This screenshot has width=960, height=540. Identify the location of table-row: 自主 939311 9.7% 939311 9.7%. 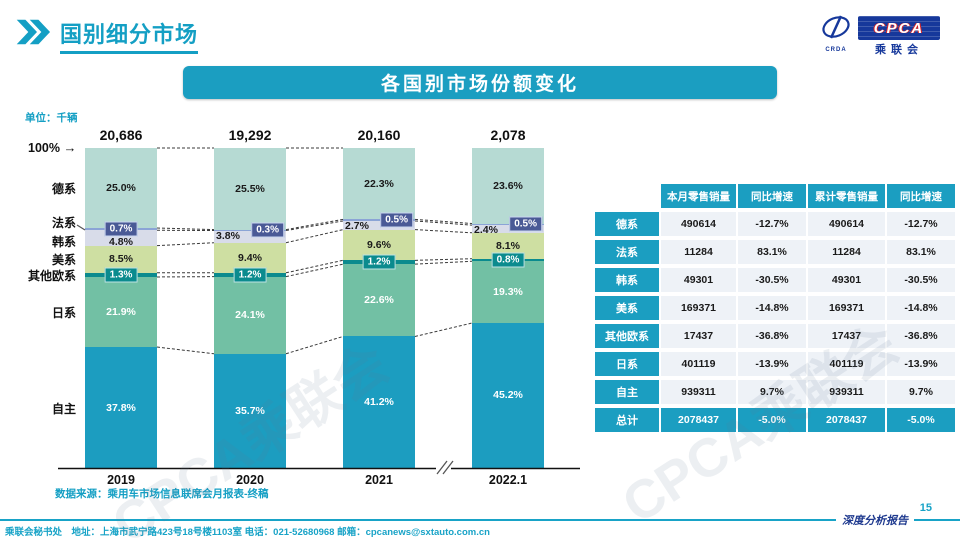
(775, 392).